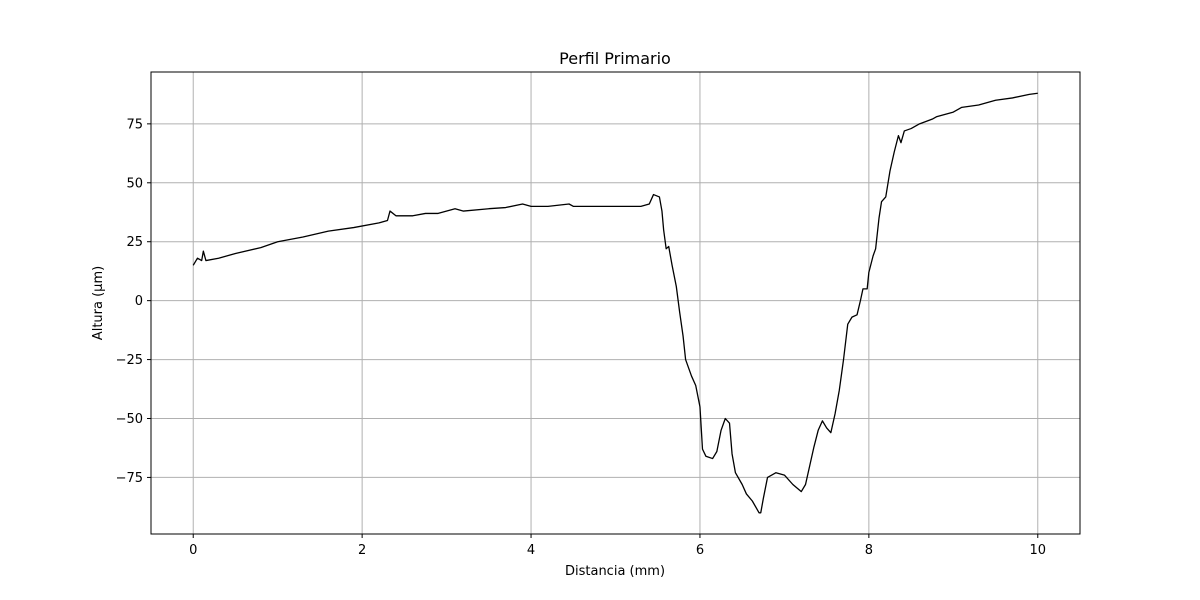 This screenshot has width=1200, height=600. I want to click on y-tick-label: 0, so click(139, 301).